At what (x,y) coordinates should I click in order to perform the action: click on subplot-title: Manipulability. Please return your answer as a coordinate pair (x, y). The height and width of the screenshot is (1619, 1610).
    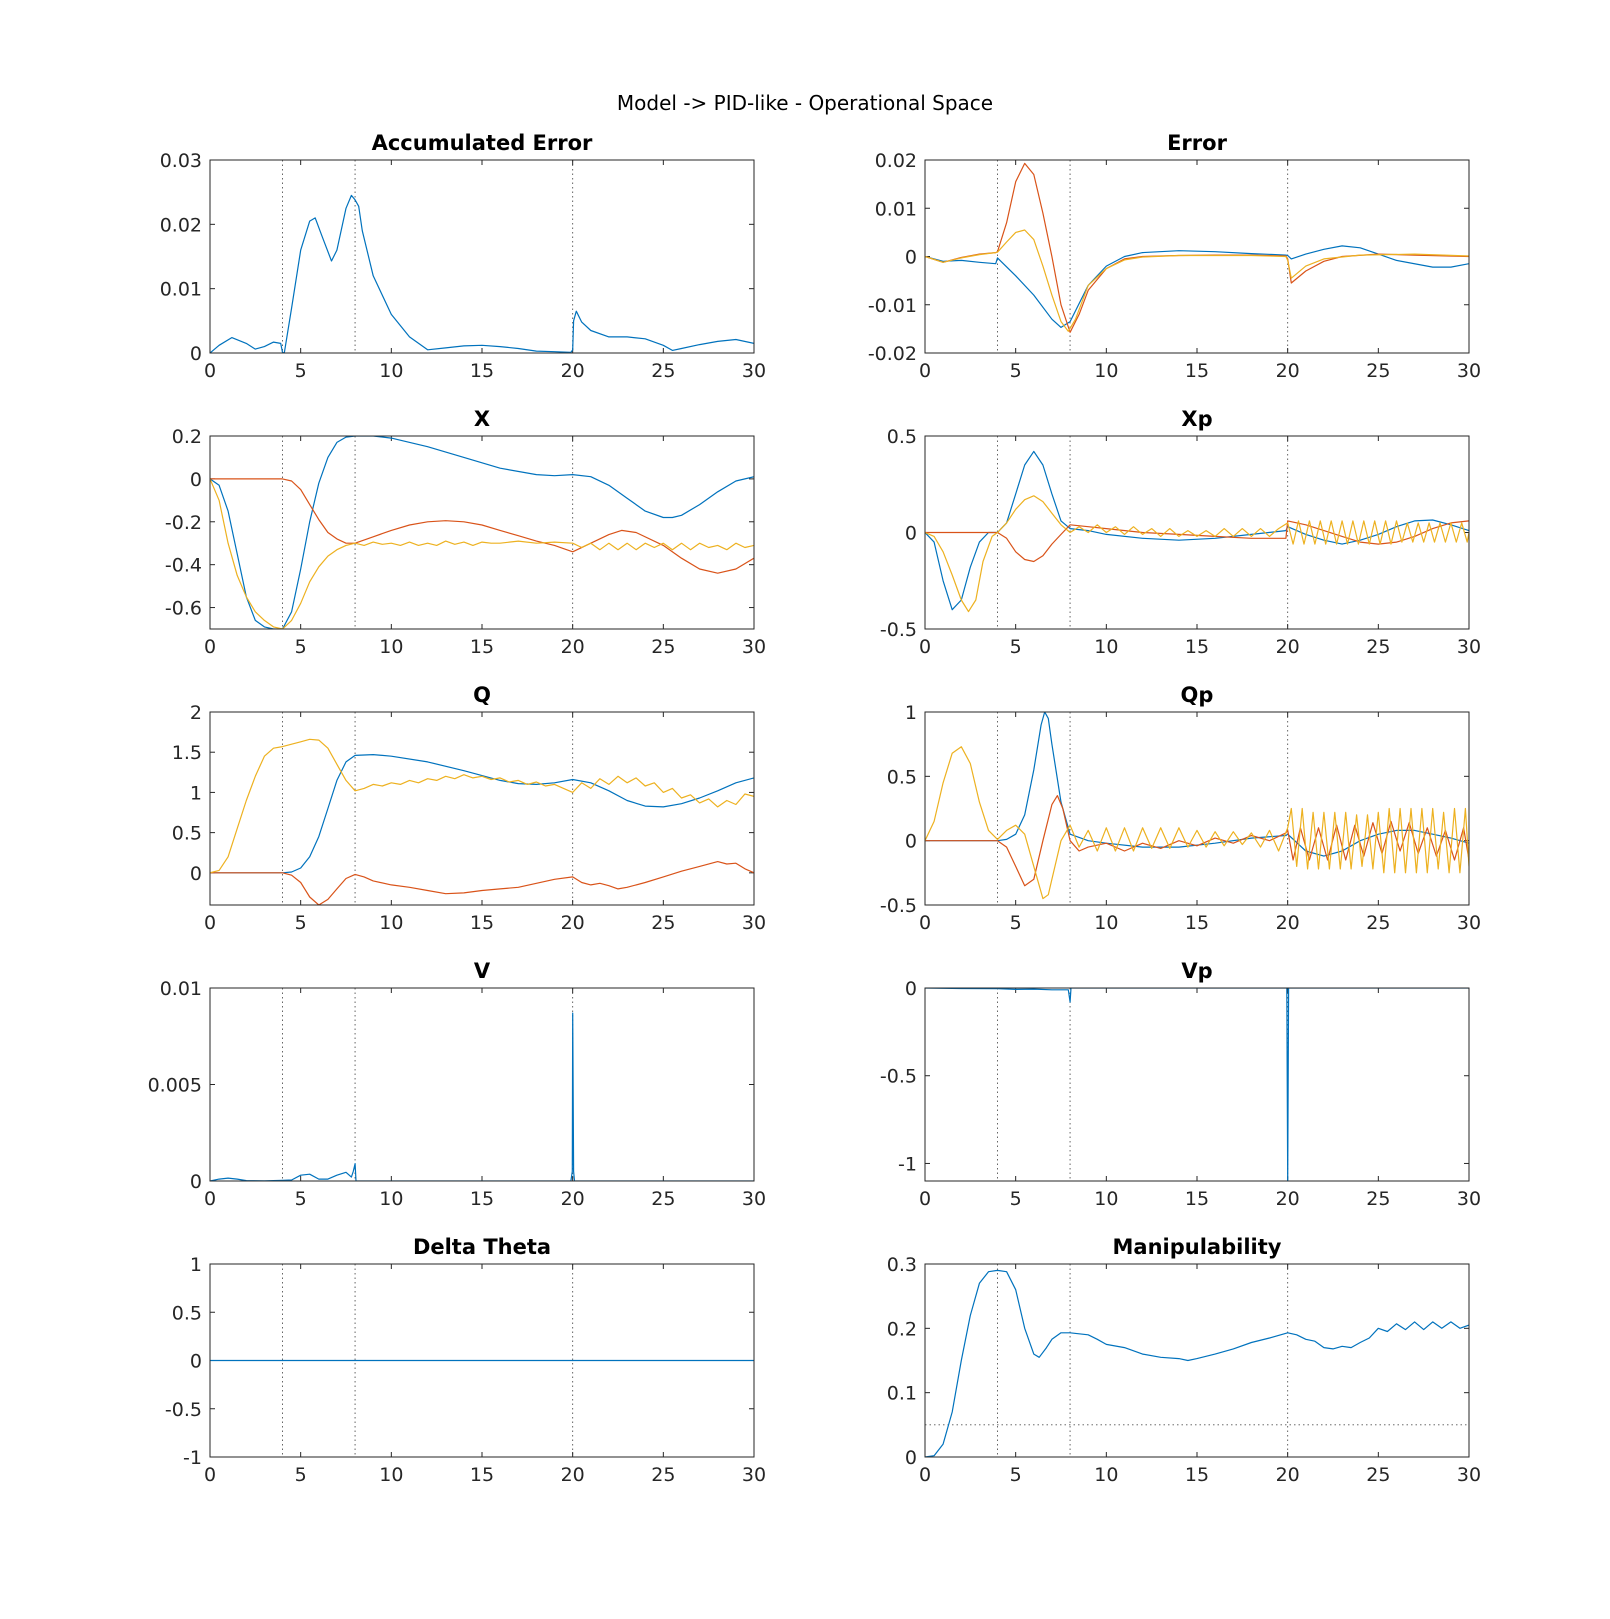
    Looking at the image, I should click on (1197, 1247).